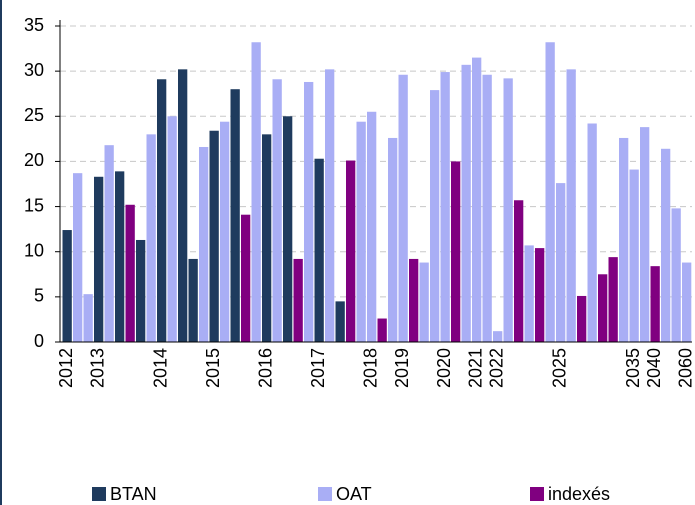 Image resolution: width=695 pixels, height=505 pixels. I want to click on y-tick-label: 0, so click(39, 341).